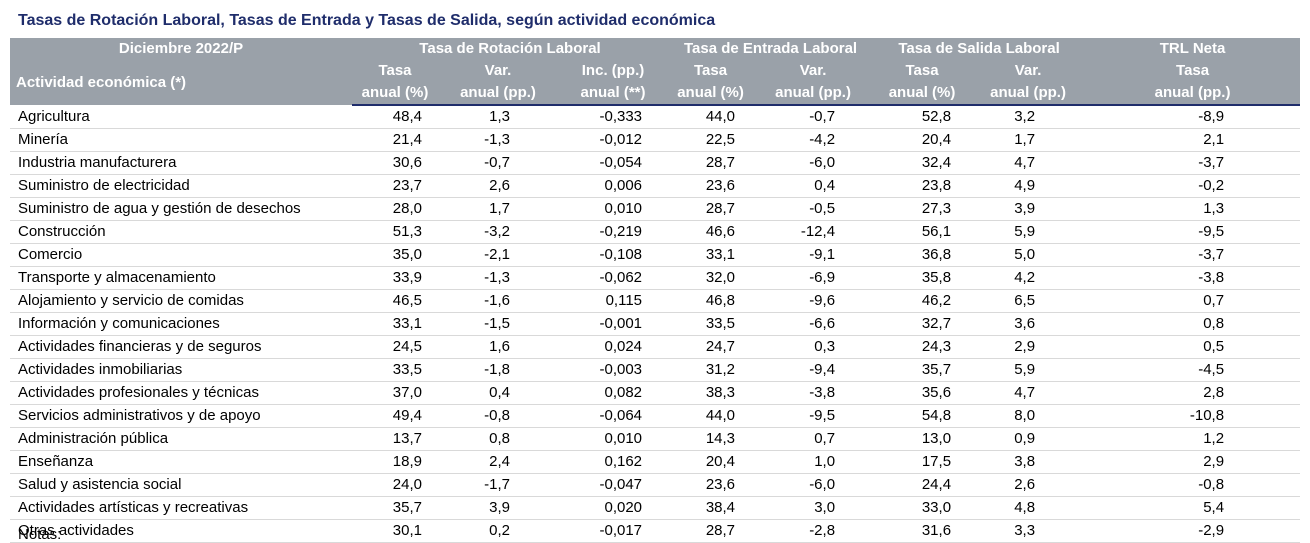 Image resolution: width=1310 pixels, height=543 pixels. I want to click on value-cell: -0,047, so click(613, 485).